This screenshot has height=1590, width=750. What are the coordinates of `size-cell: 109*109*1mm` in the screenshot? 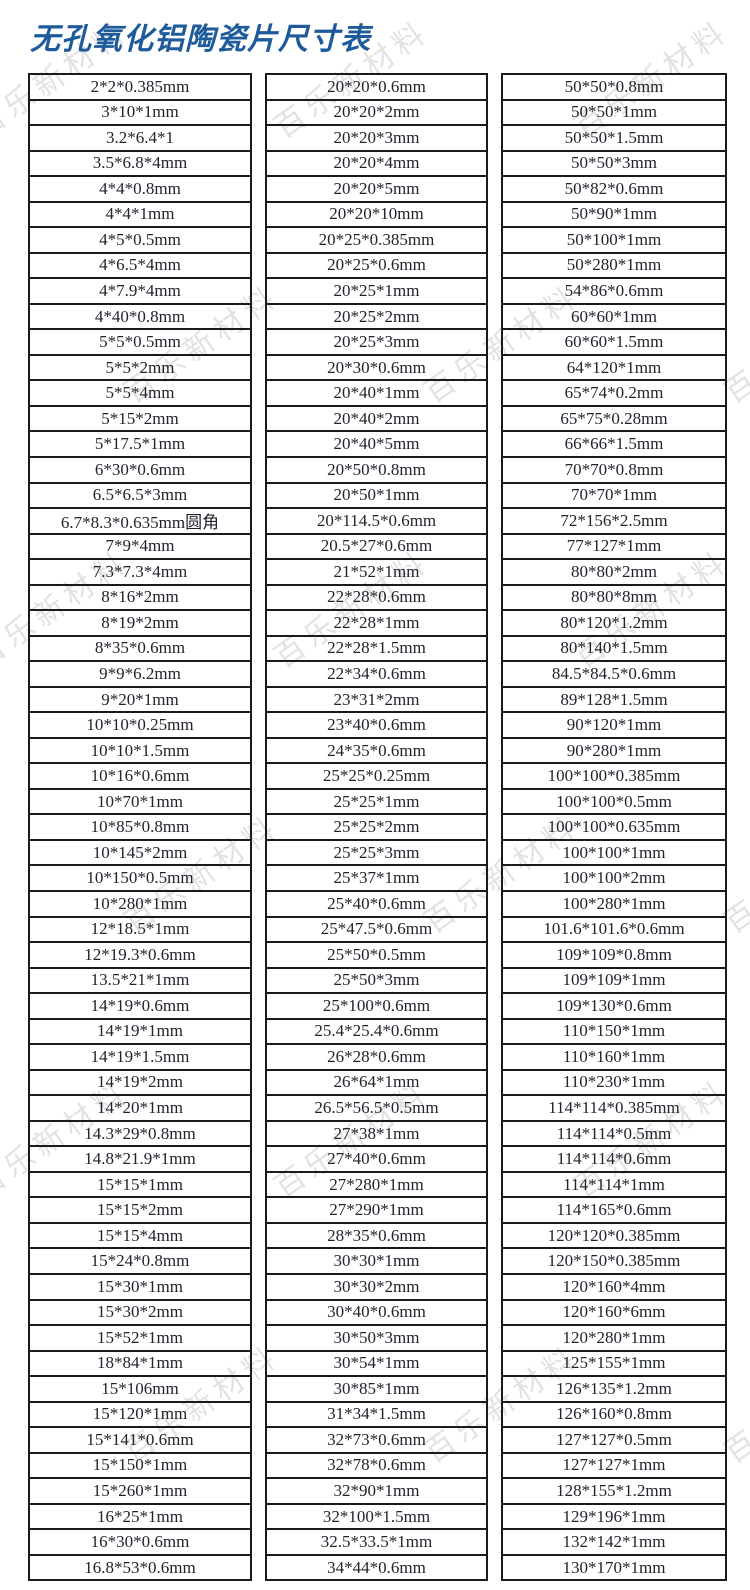 It's located at (614, 979).